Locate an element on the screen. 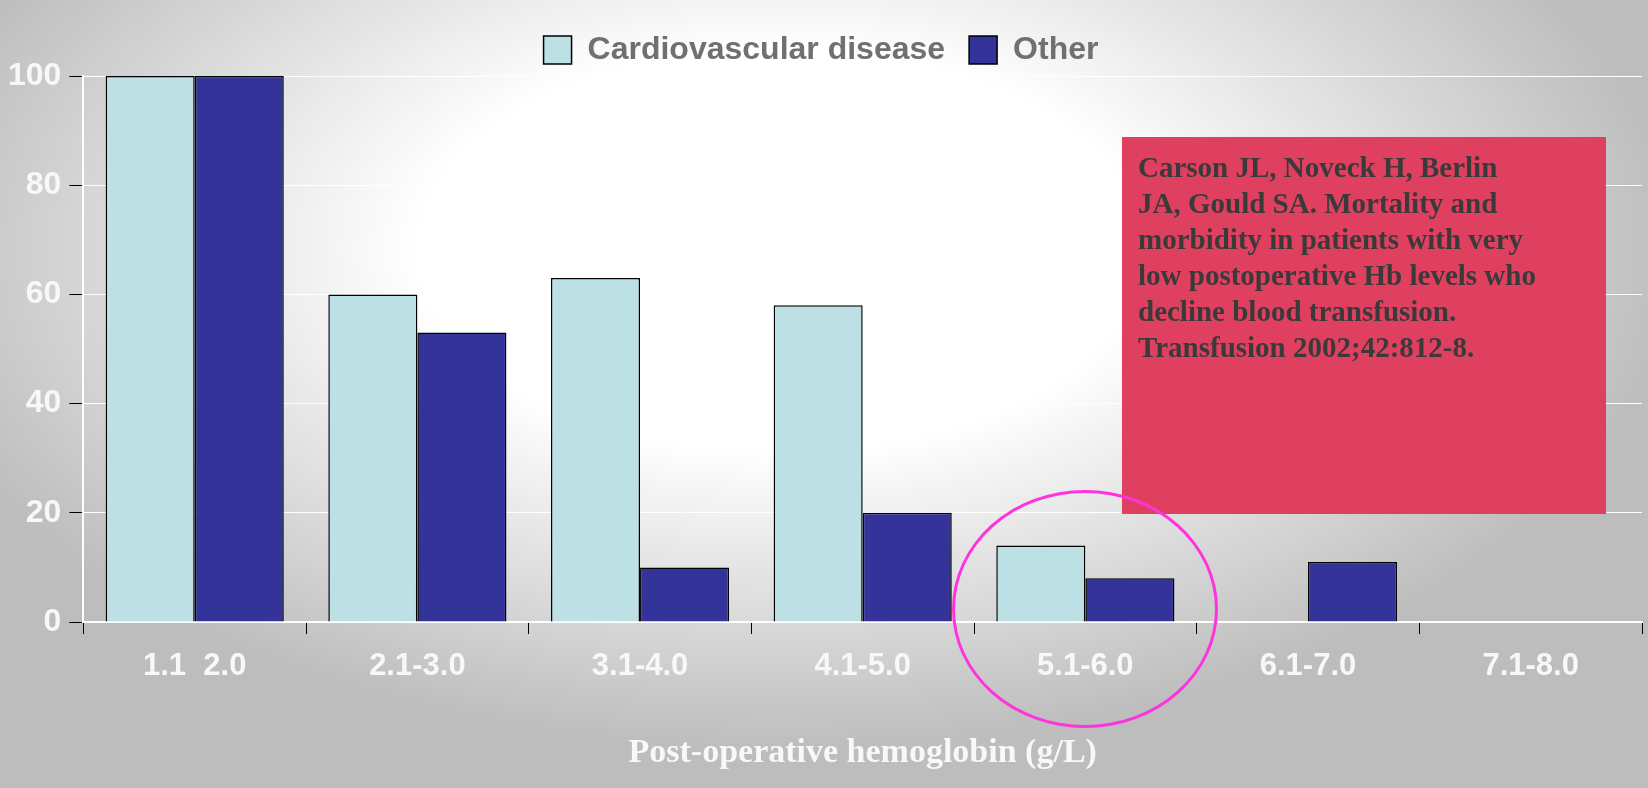 The image size is (1648, 788). legend-label: Other is located at coordinates (1056, 47).